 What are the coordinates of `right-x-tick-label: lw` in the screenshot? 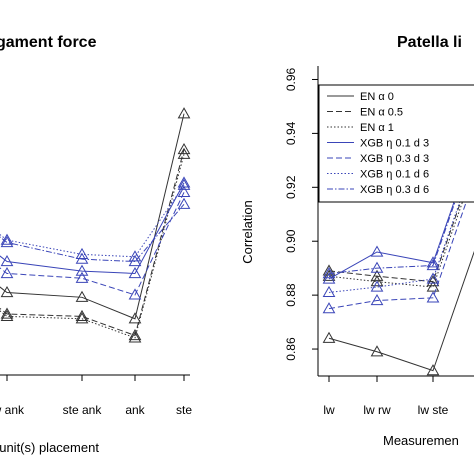 It's located at (329, 410).